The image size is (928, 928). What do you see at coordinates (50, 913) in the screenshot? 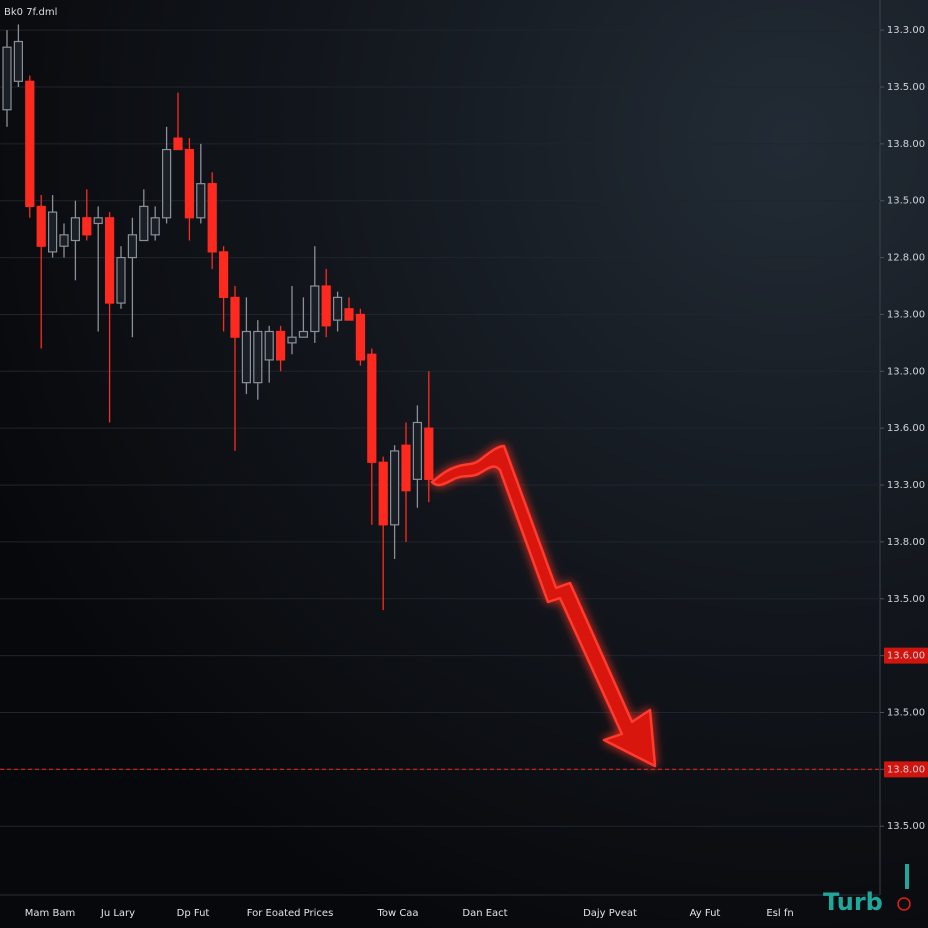
I see `x-tick-label: Mam Bam` at bounding box center [50, 913].